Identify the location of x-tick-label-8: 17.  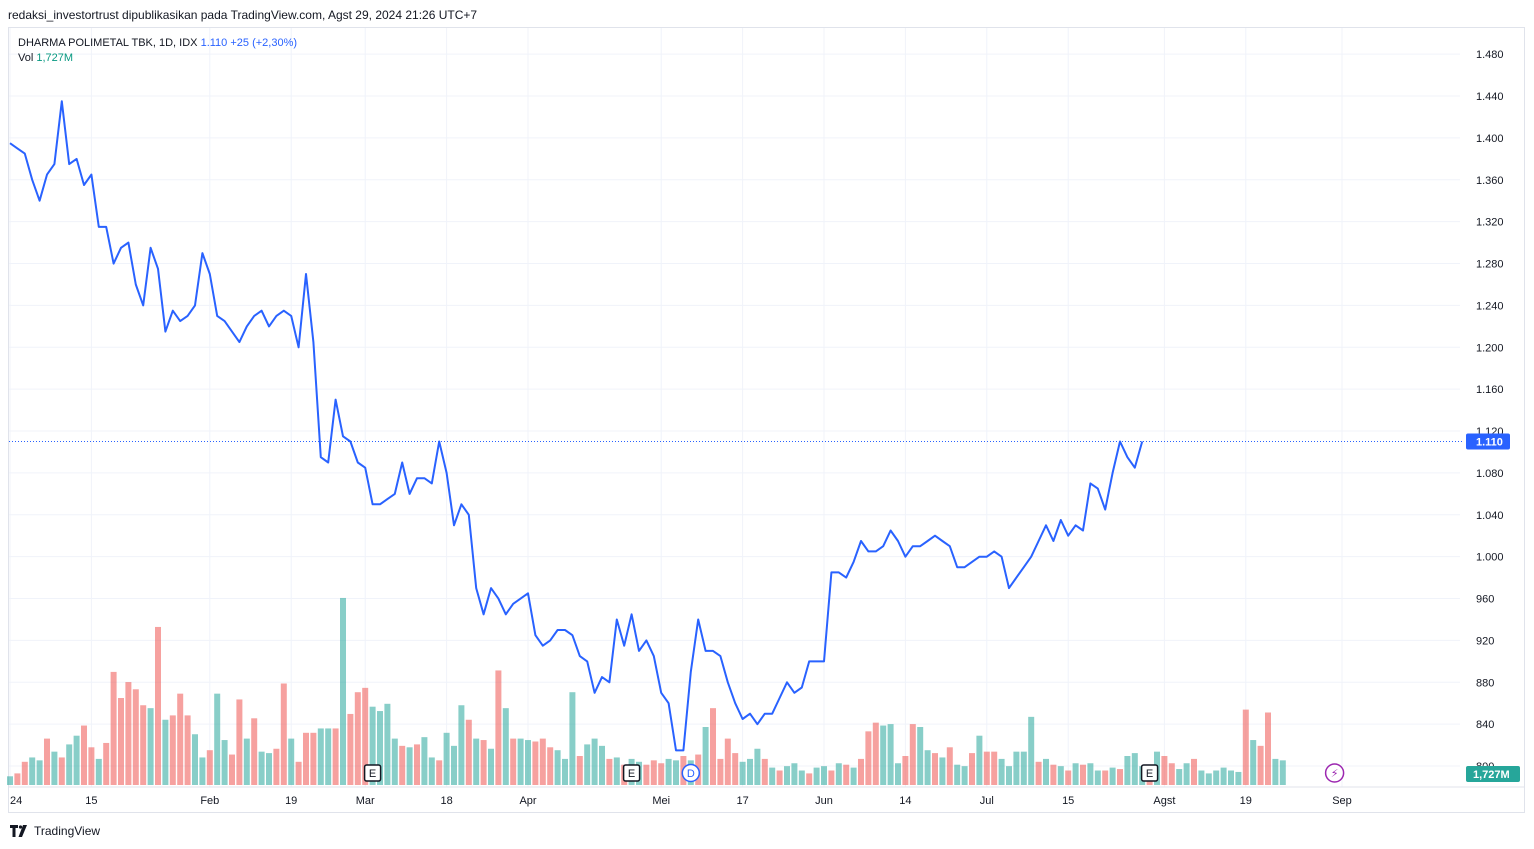
(742, 801).